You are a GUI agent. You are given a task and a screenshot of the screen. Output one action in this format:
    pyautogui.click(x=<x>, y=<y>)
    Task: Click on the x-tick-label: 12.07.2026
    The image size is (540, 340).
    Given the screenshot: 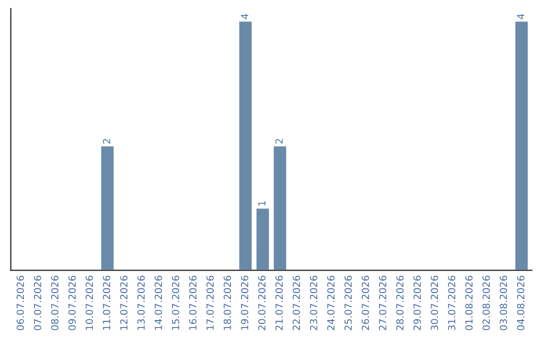 What is the action you would take?
    pyautogui.click(x=124, y=303)
    